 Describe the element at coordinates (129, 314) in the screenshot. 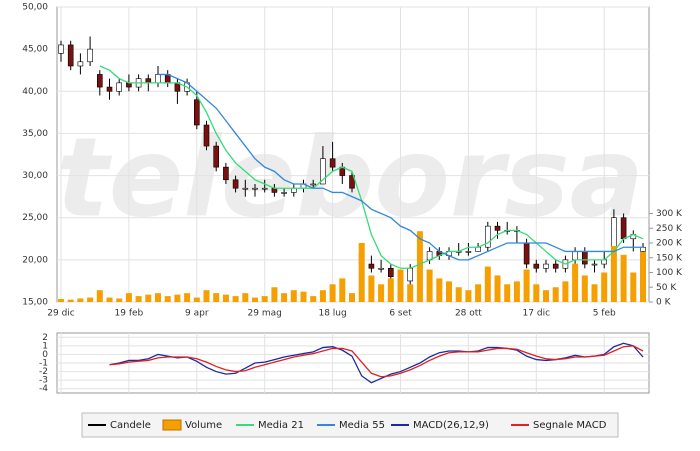

I see `x-tick-label: 19 feb` at that location.